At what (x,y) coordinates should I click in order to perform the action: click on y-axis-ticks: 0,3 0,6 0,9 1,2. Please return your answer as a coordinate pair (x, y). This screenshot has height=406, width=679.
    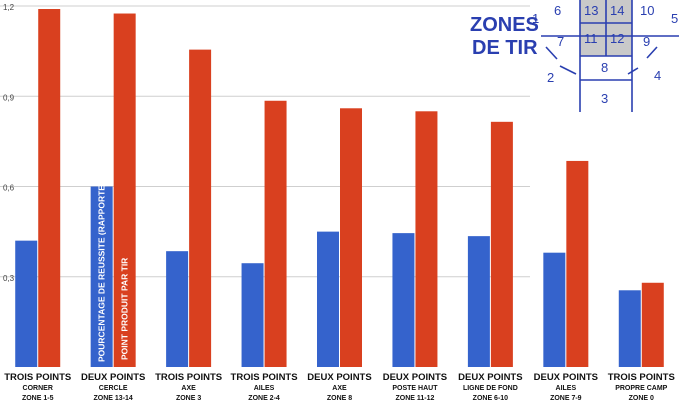
    Looking at the image, I should click on (9, 143).